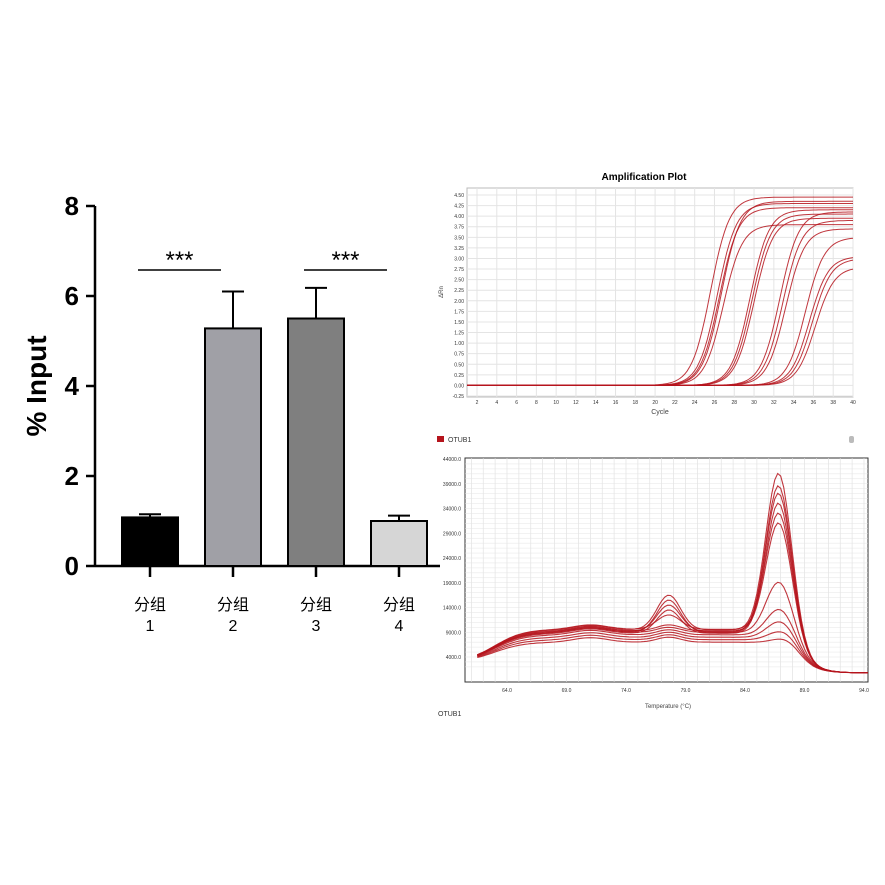 The width and height of the screenshot is (885, 885). What do you see at coordinates (556, 403) in the screenshot?
I see `x-tick-label: 10` at bounding box center [556, 403].